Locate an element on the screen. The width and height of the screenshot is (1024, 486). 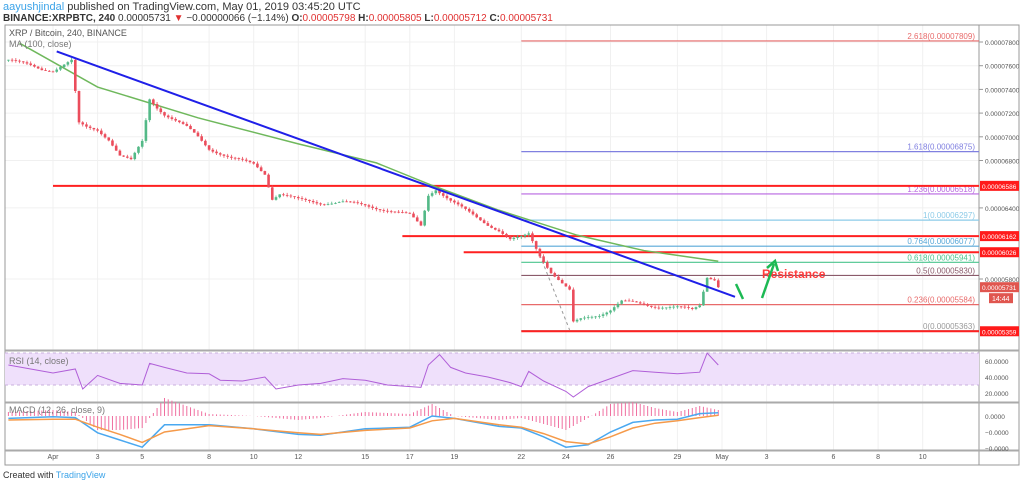
author-link: aayushjindal is located at coordinates (34, 7).